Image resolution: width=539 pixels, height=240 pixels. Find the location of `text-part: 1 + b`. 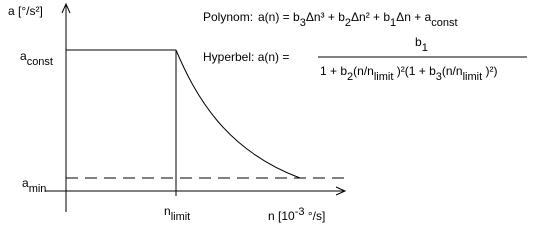

text-part: 1 + b is located at coordinates (333, 71).